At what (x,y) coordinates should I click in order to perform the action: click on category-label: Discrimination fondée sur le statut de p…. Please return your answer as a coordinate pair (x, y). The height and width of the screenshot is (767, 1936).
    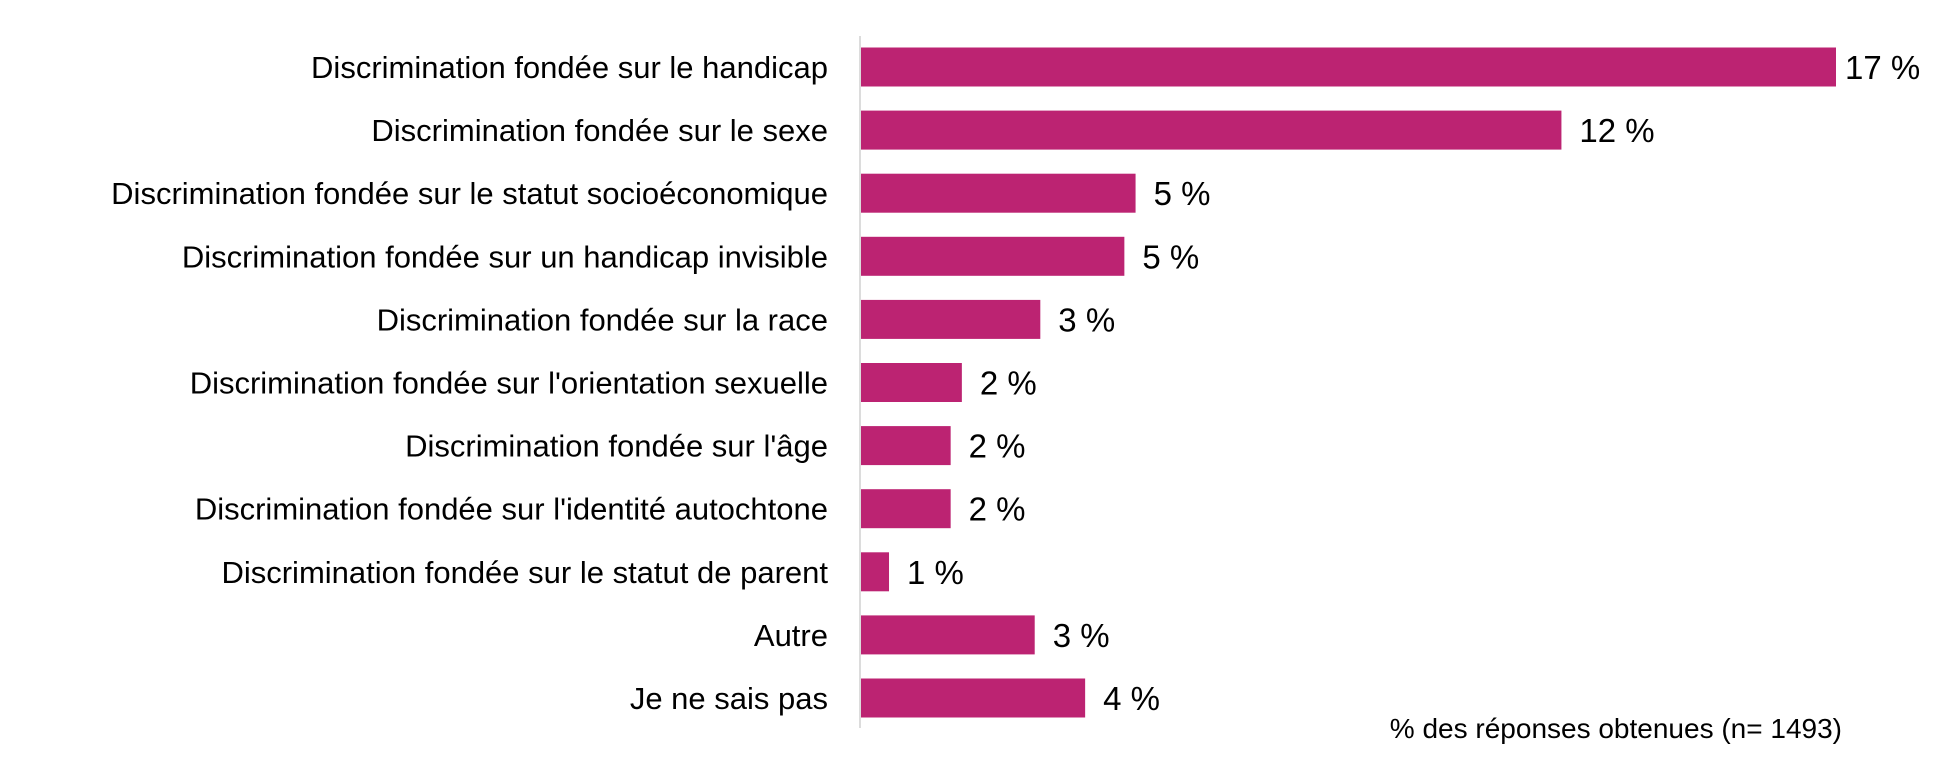
    Looking at the image, I should click on (524, 572).